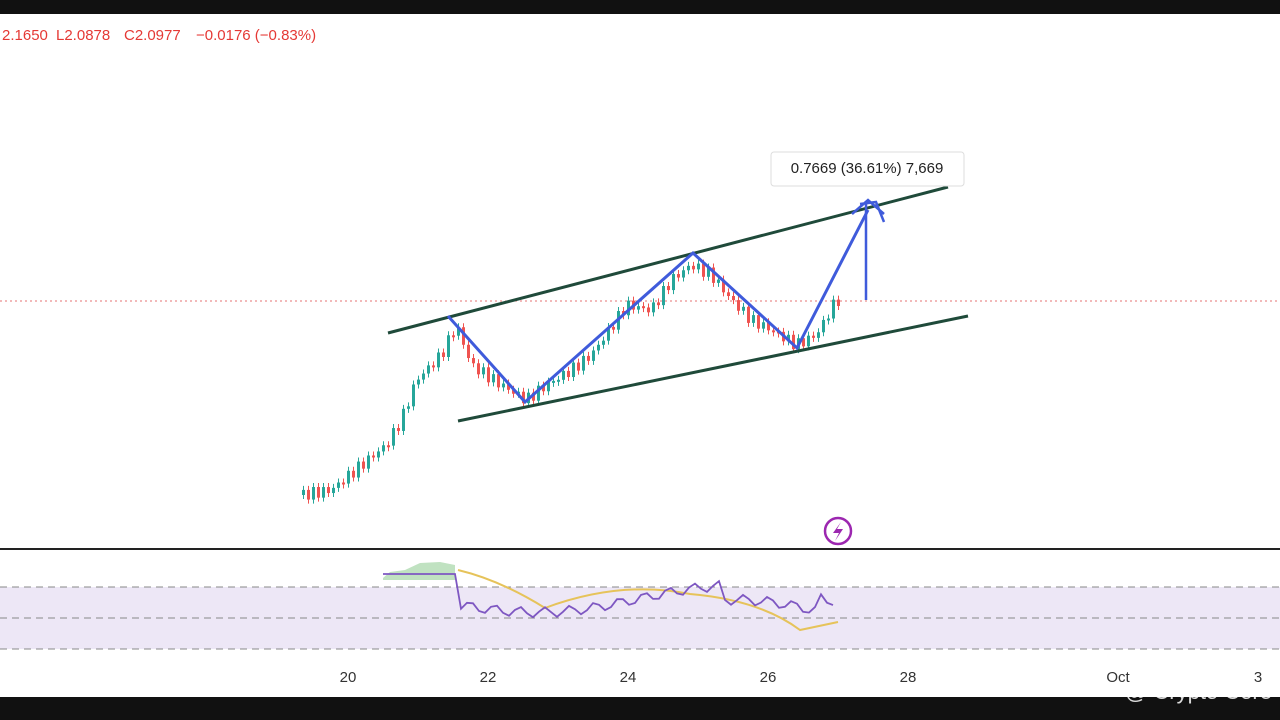 The height and width of the screenshot is (720, 1280). Describe the element at coordinates (908, 677) in the screenshot. I see `x-label: 28` at that location.